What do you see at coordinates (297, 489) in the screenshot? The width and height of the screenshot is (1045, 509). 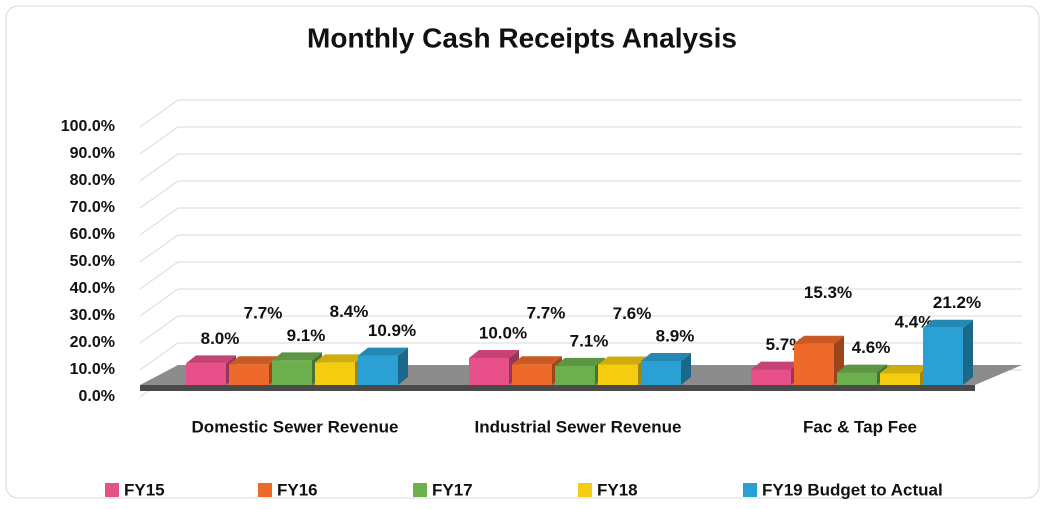 I see `legend-label: FY16` at bounding box center [297, 489].